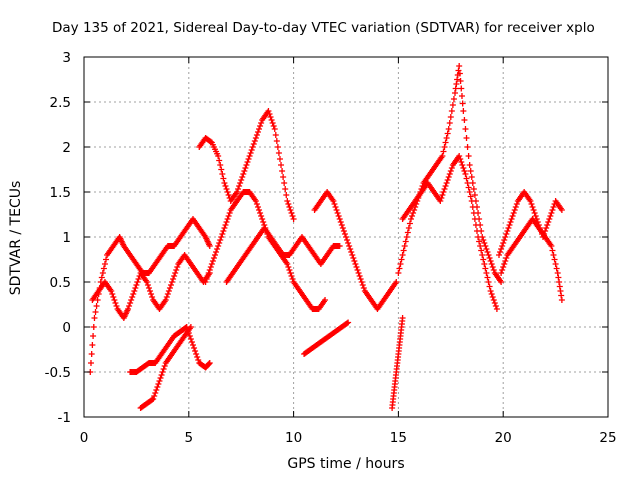  Describe the element at coordinates (503, 438) in the screenshot. I see `x-tick-label: 20` at that location.